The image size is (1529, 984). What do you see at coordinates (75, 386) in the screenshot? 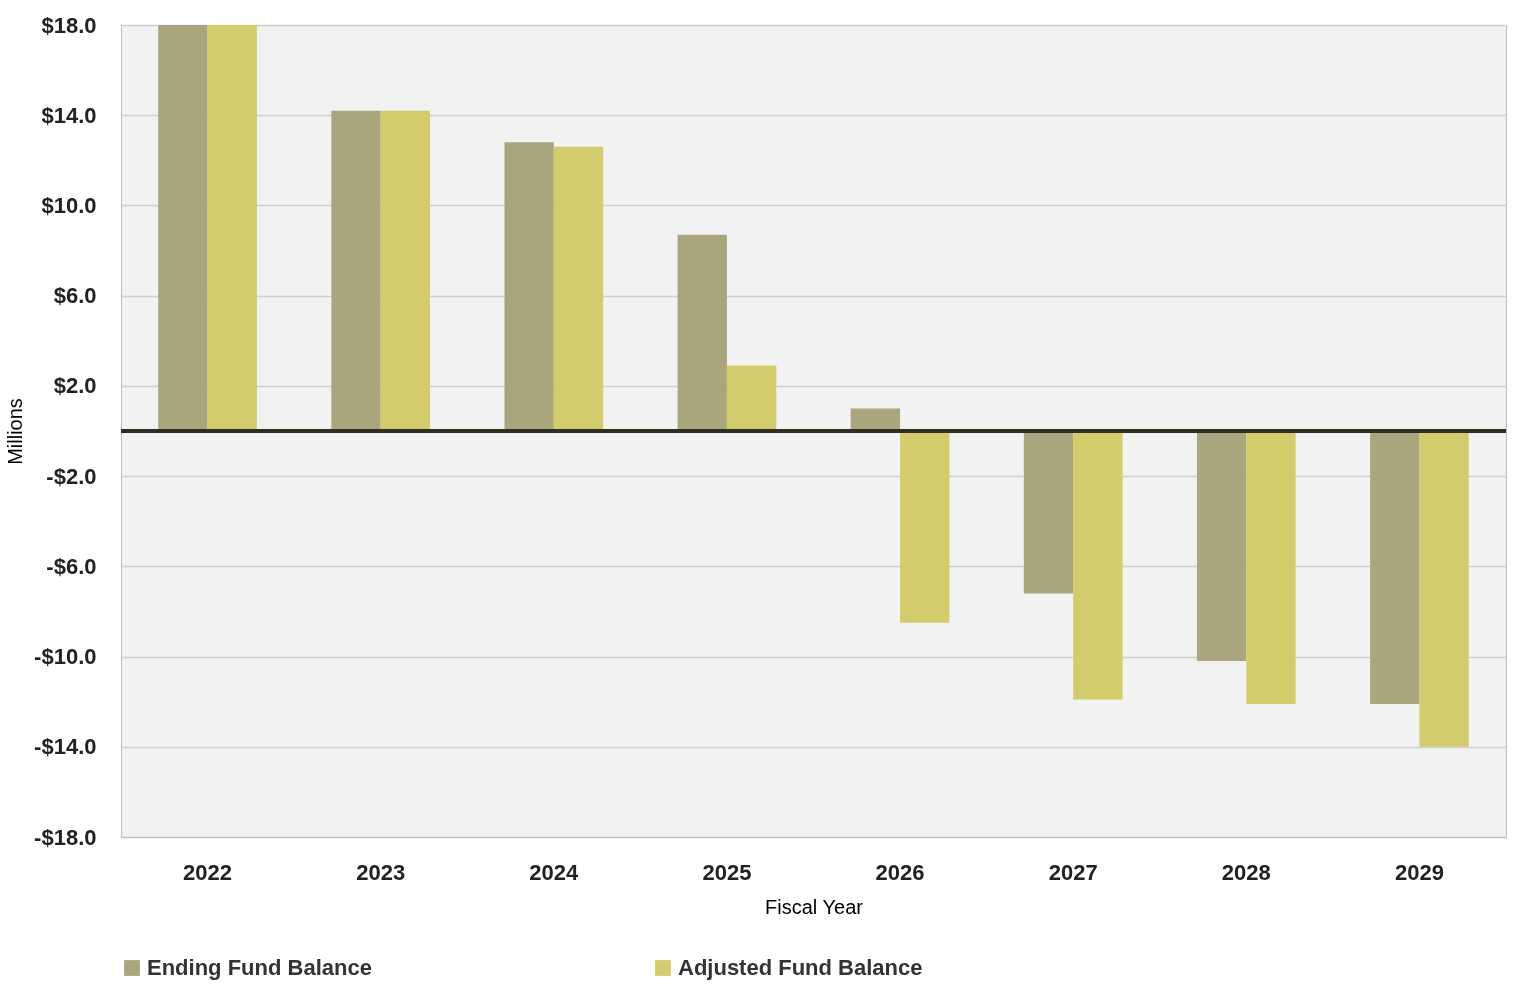
I see `y-tick-label: $2.0` at bounding box center [75, 386].